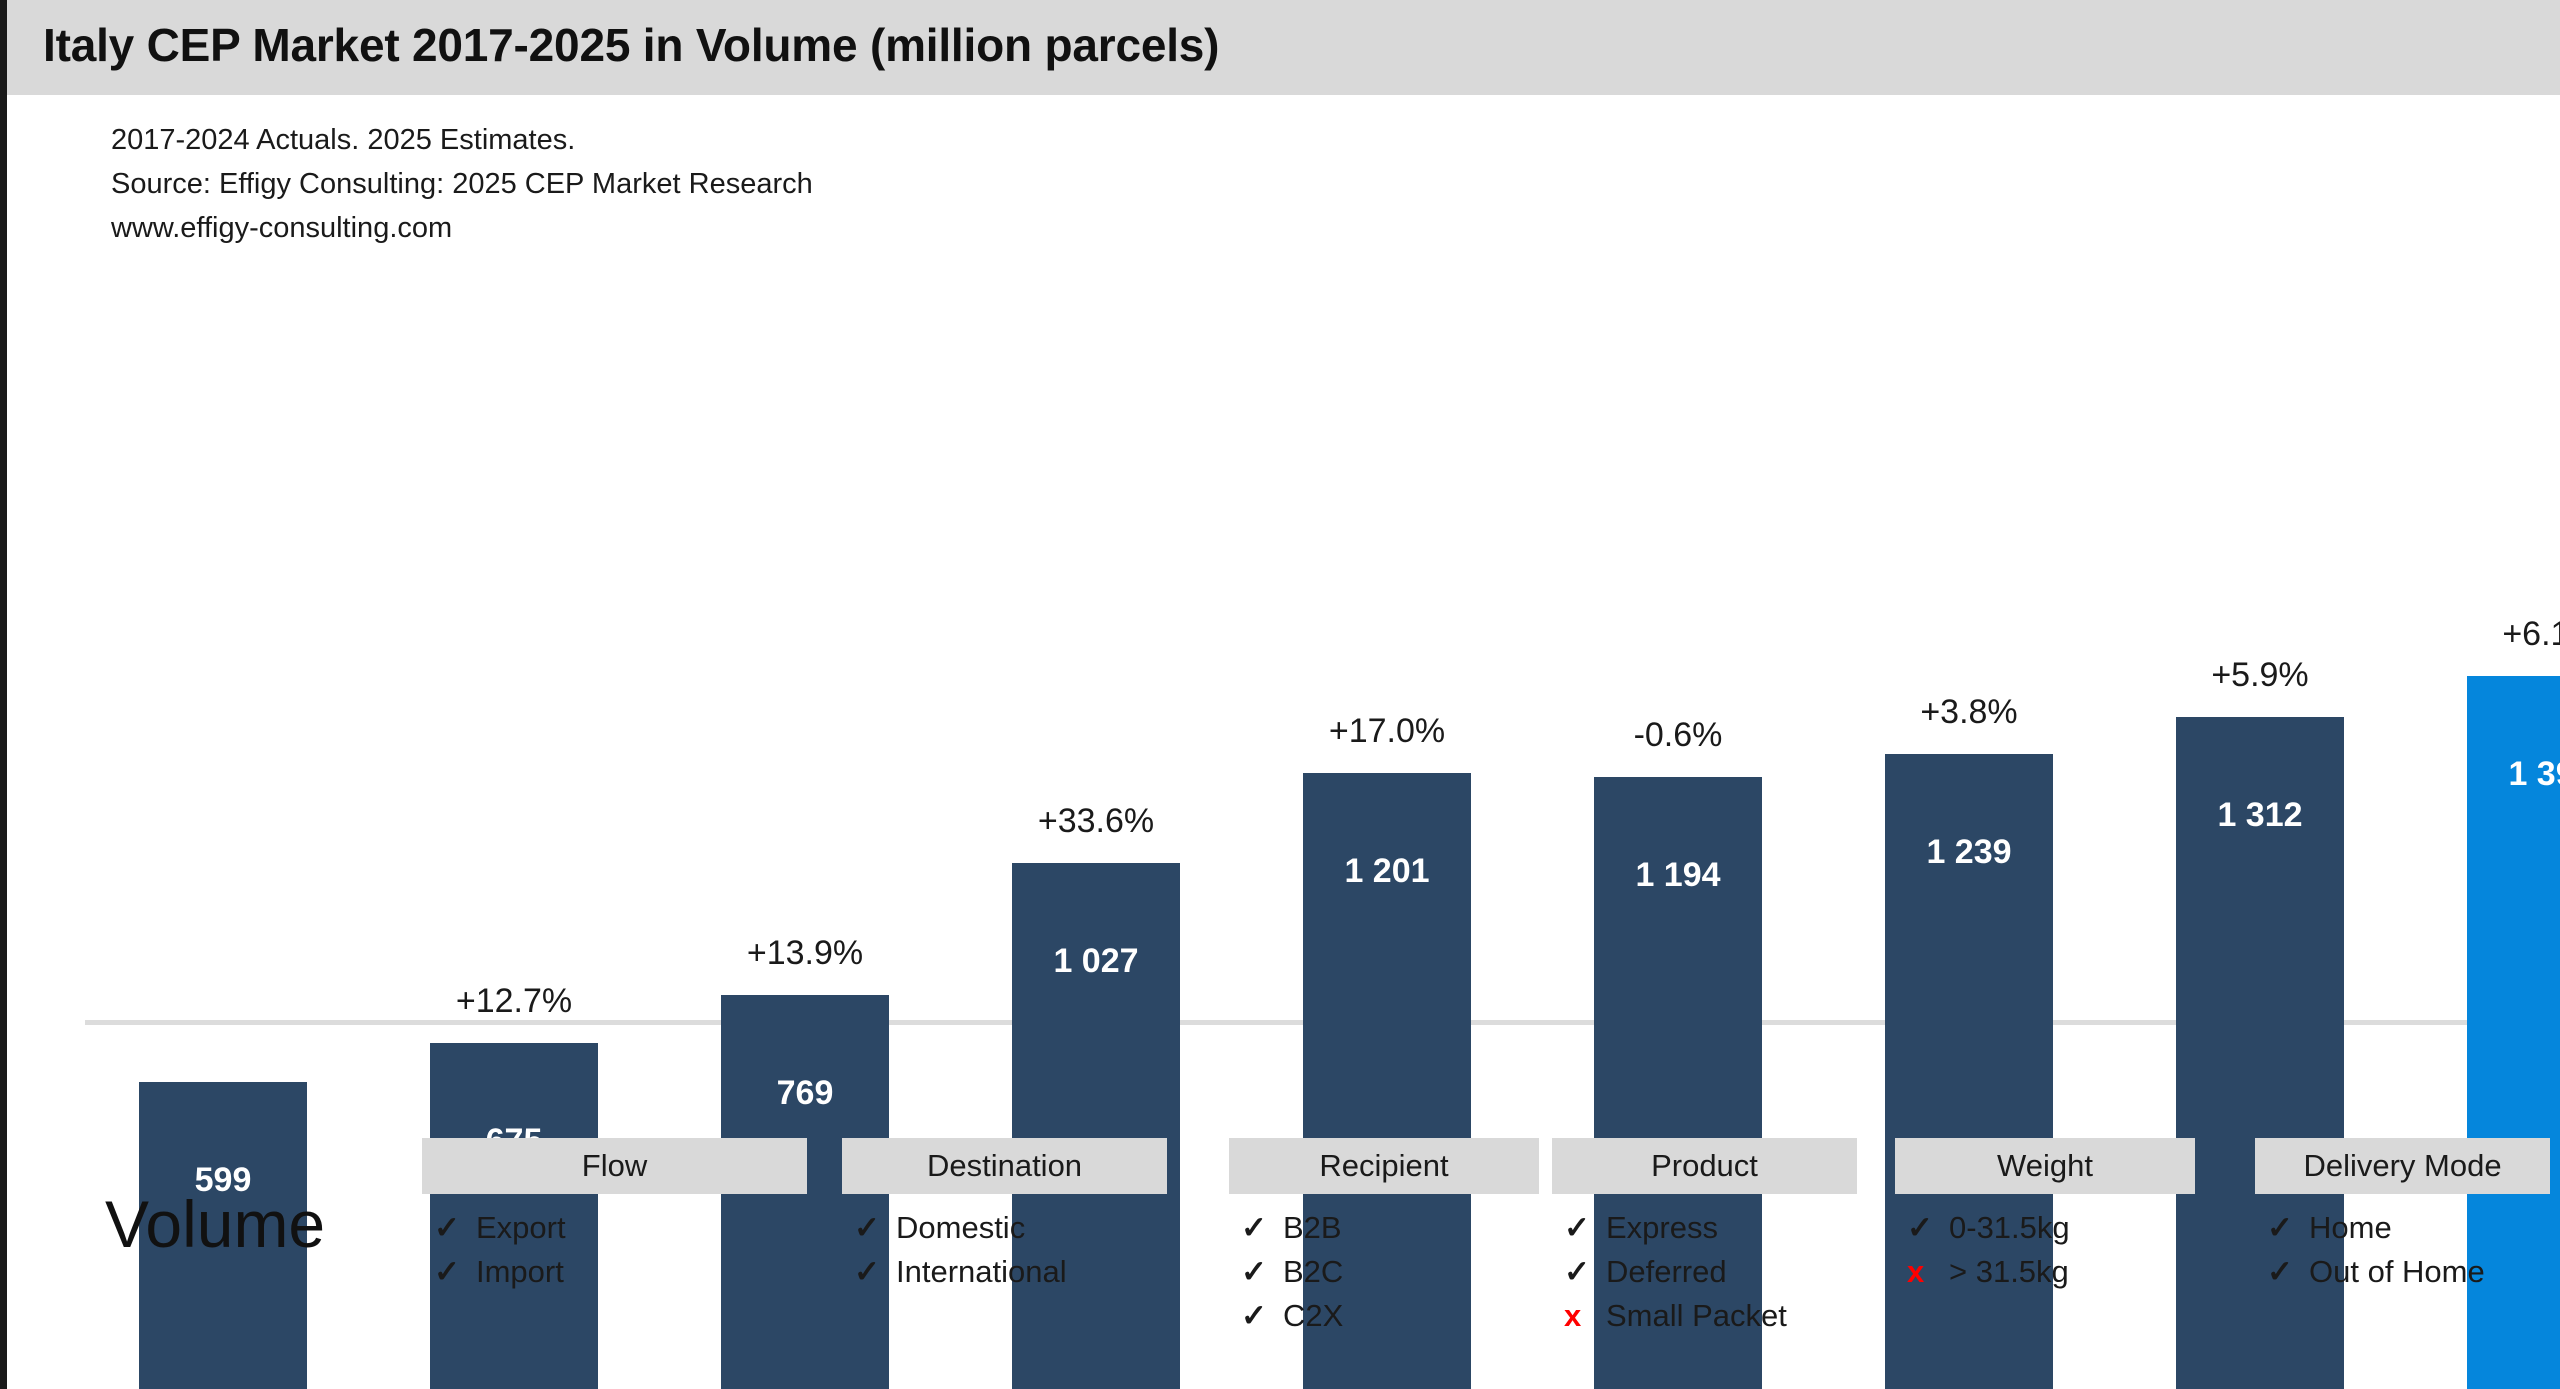 This screenshot has width=2560, height=1389. Describe the element at coordinates (2350, 1227) in the screenshot. I see `scope-item-label: Home` at that location.